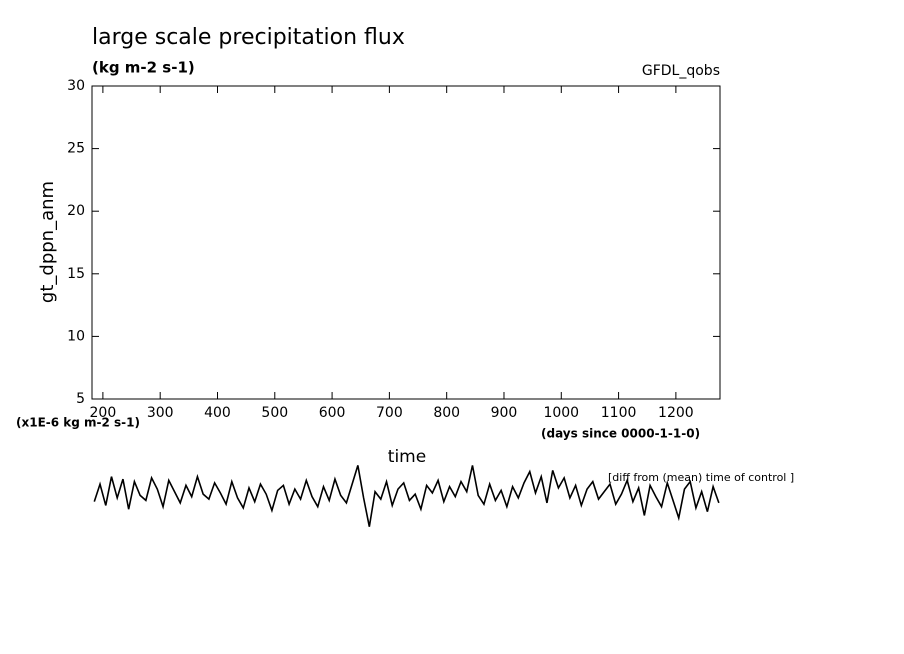  I want to click on x-tick-label: 200, so click(103, 413).